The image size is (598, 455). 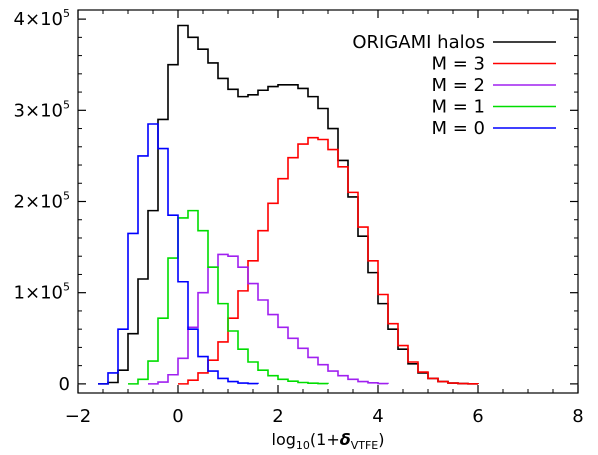 I want to click on y-tick-label: 4×105, so click(x=42, y=18).